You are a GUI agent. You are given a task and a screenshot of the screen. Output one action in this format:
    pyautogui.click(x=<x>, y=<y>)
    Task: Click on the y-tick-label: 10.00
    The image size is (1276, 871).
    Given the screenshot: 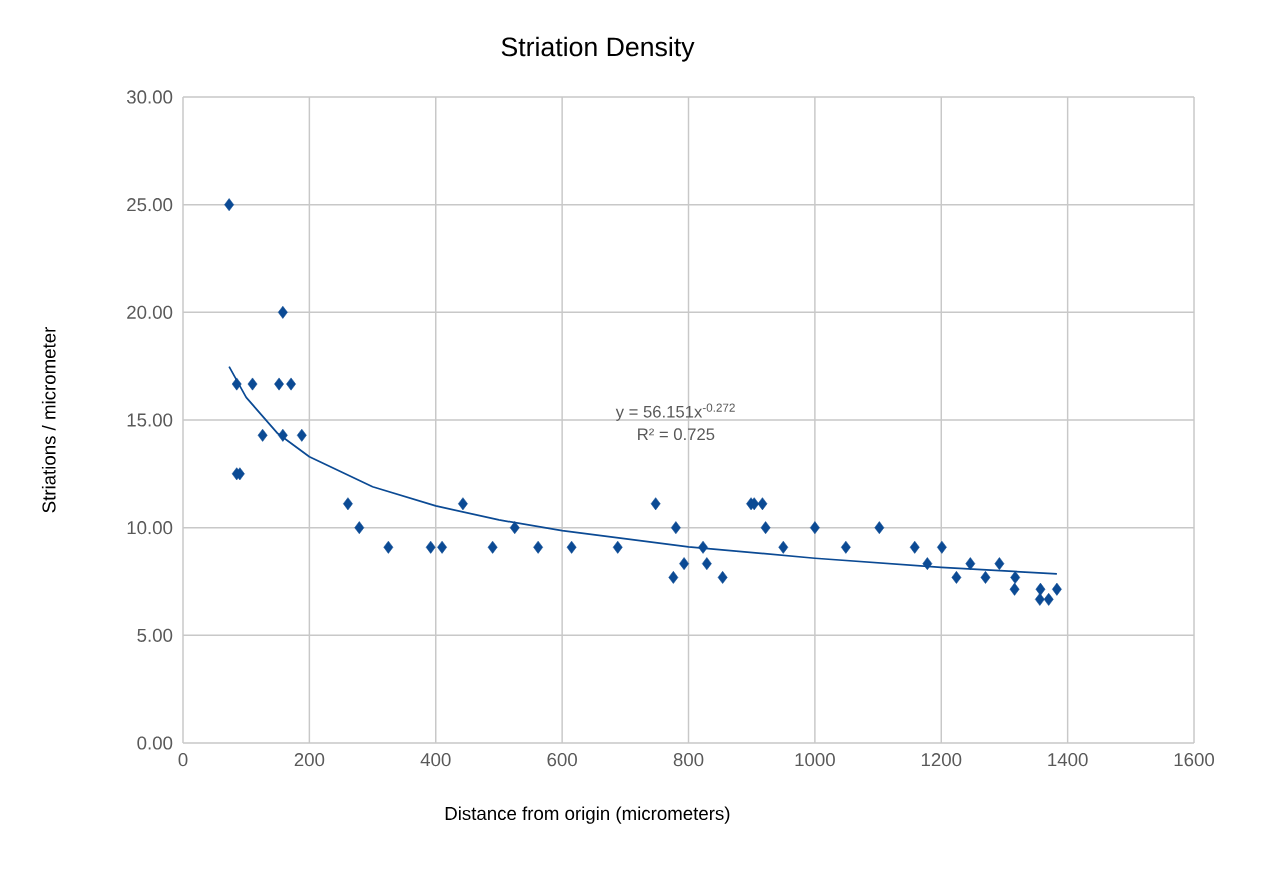 What is the action you would take?
    pyautogui.click(x=150, y=528)
    